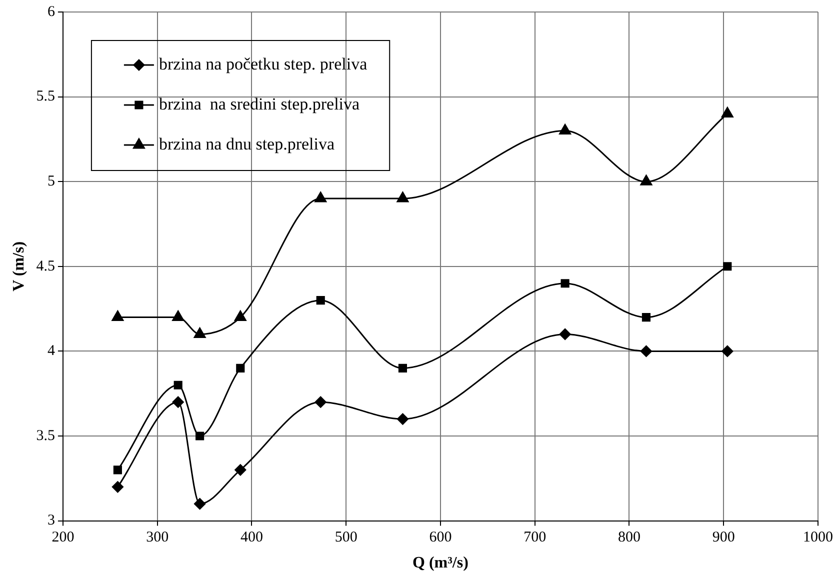 The width and height of the screenshot is (840, 581). Describe the element at coordinates (259, 104) in the screenshot. I see `legend-label: brzina na sredini step.preliva` at that location.